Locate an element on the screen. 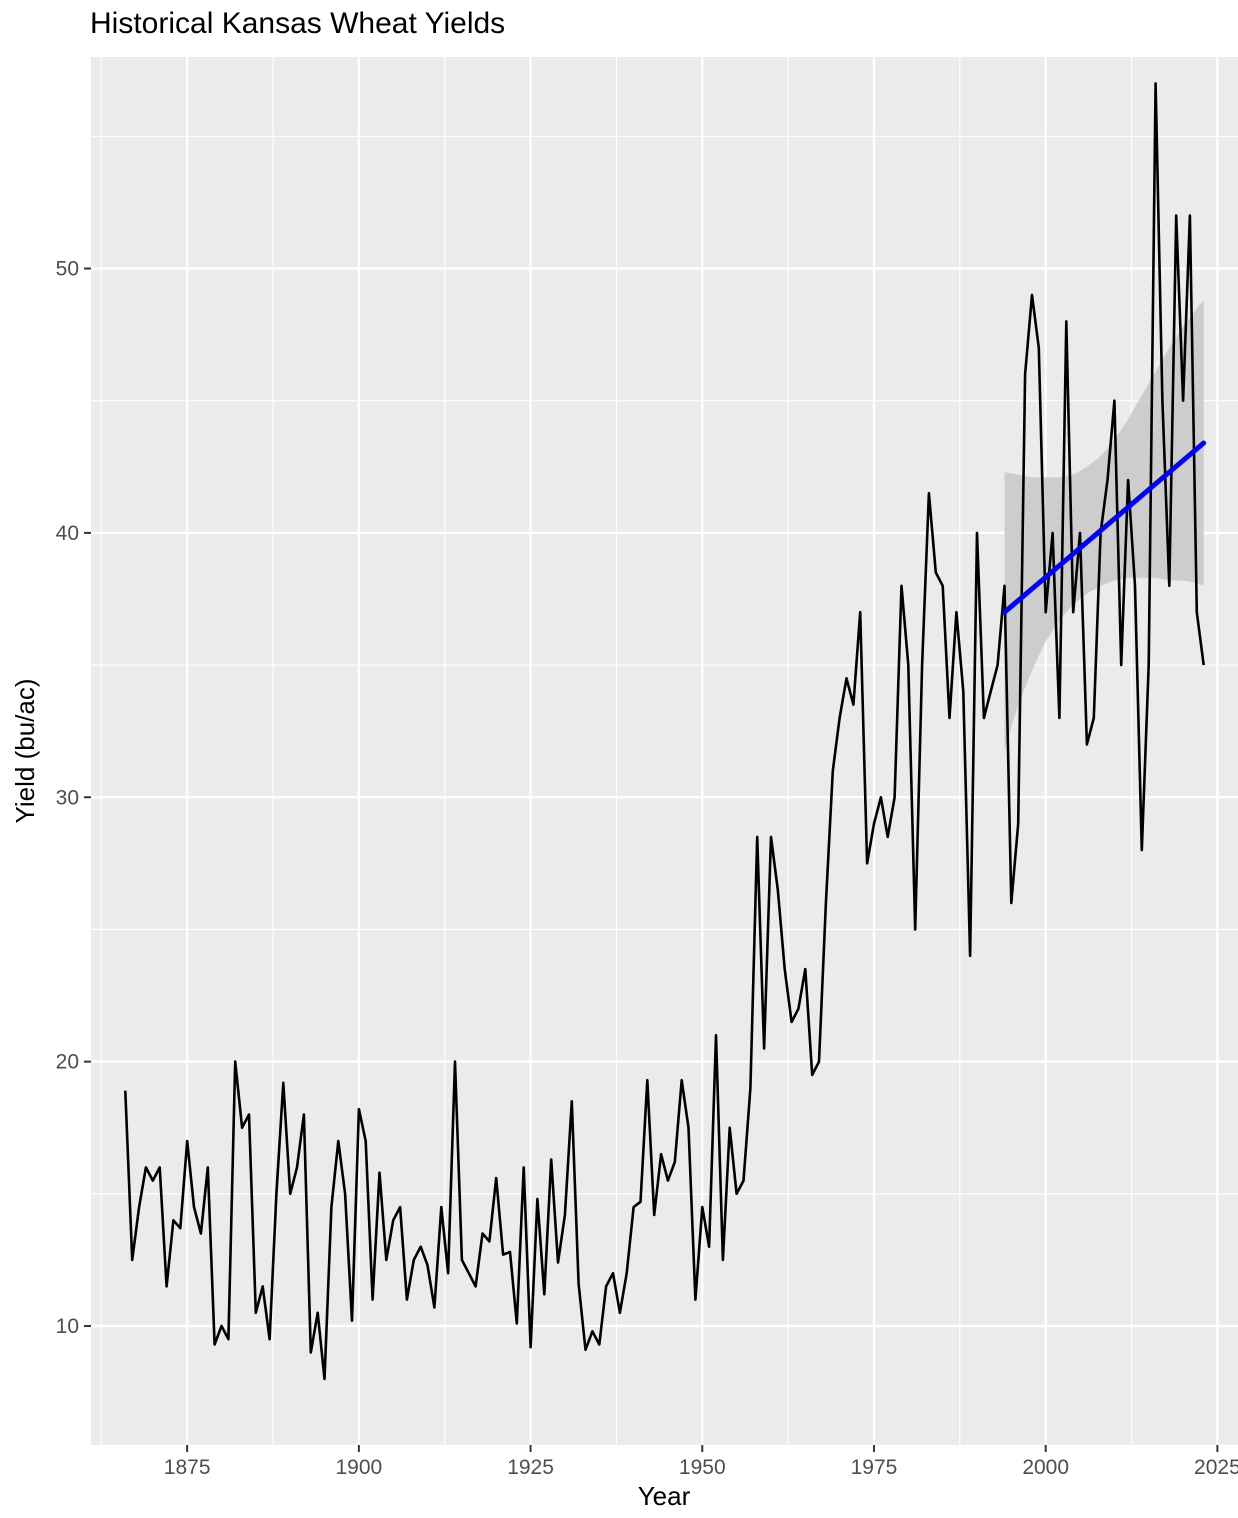 The width and height of the screenshot is (1238, 1518). x-tick-label: 1975 is located at coordinates (874, 1467).